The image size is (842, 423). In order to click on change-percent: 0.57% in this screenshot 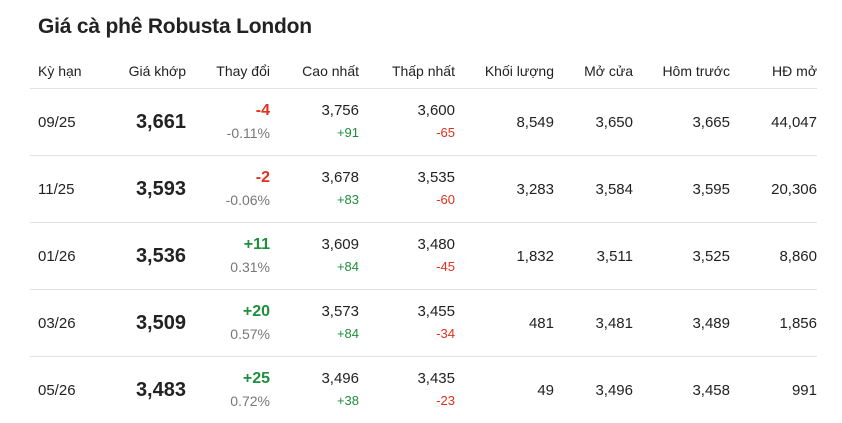, I will do `click(250, 334)`.